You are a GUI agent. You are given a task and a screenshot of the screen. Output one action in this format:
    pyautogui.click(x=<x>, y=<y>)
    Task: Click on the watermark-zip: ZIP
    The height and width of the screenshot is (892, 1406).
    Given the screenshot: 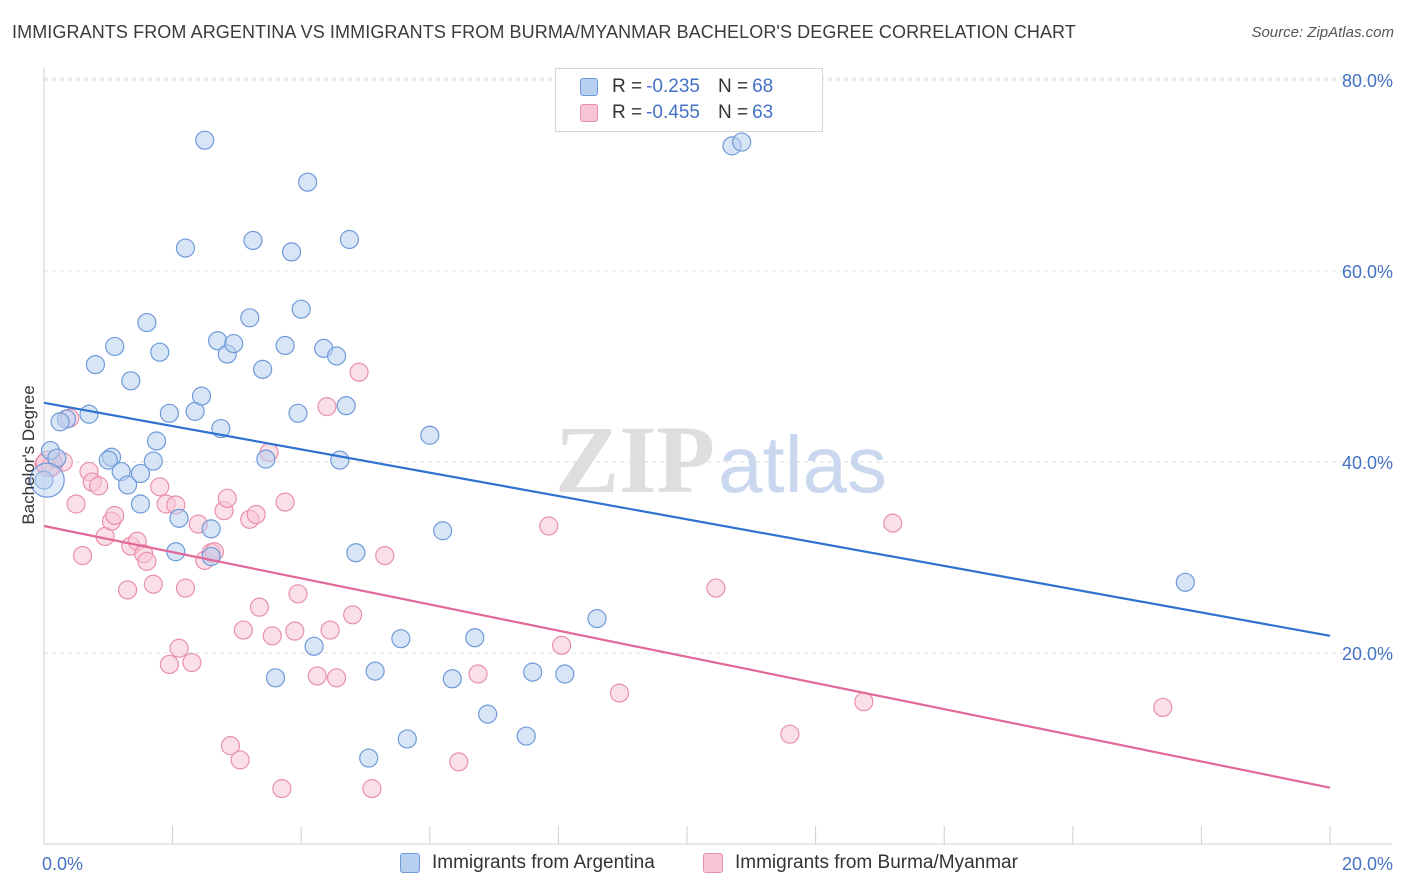 What is the action you would take?
    pyautogui.click(x=635, y=459)
    